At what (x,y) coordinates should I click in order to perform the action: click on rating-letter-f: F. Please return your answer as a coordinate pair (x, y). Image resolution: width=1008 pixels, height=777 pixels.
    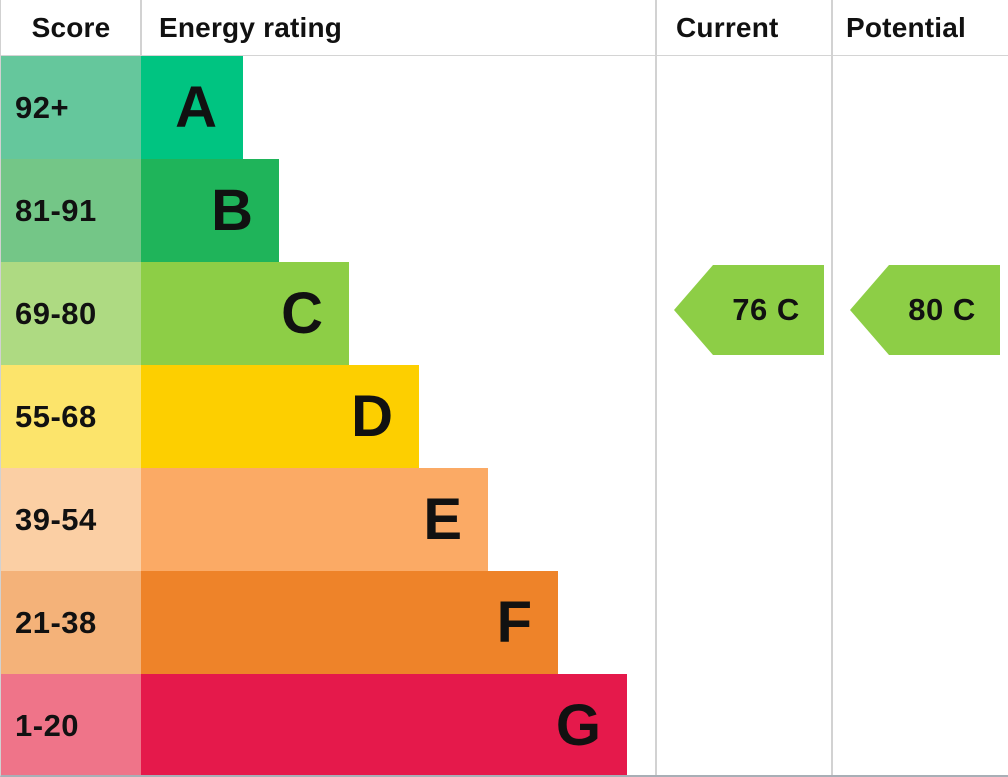
    Looking at the image, I should click on (514, 622).